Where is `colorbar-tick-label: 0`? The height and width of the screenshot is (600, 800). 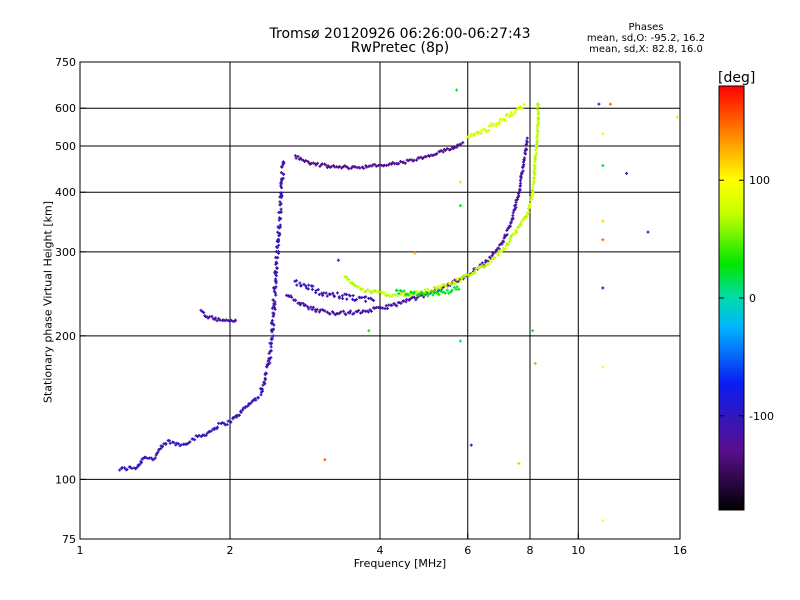
colorbar-tick-label: 0 is located at coordinates (752, 298).